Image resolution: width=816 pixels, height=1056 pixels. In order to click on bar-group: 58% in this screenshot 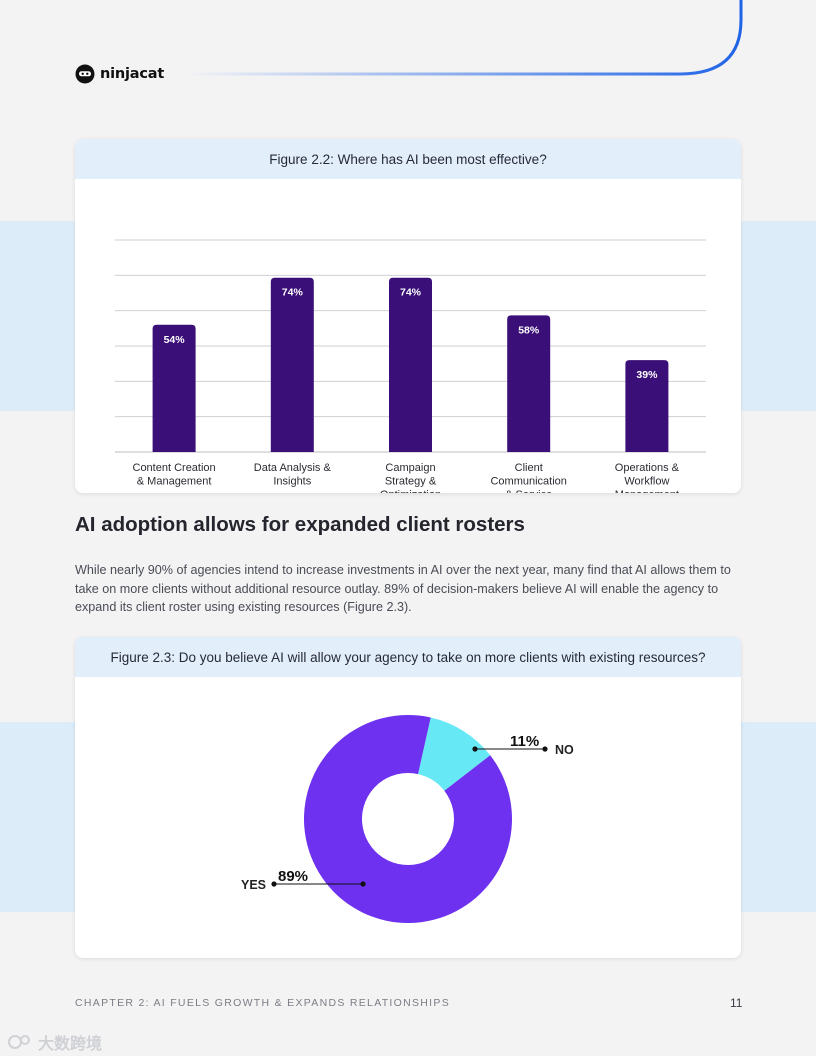, I will do `click(529, 383)`.